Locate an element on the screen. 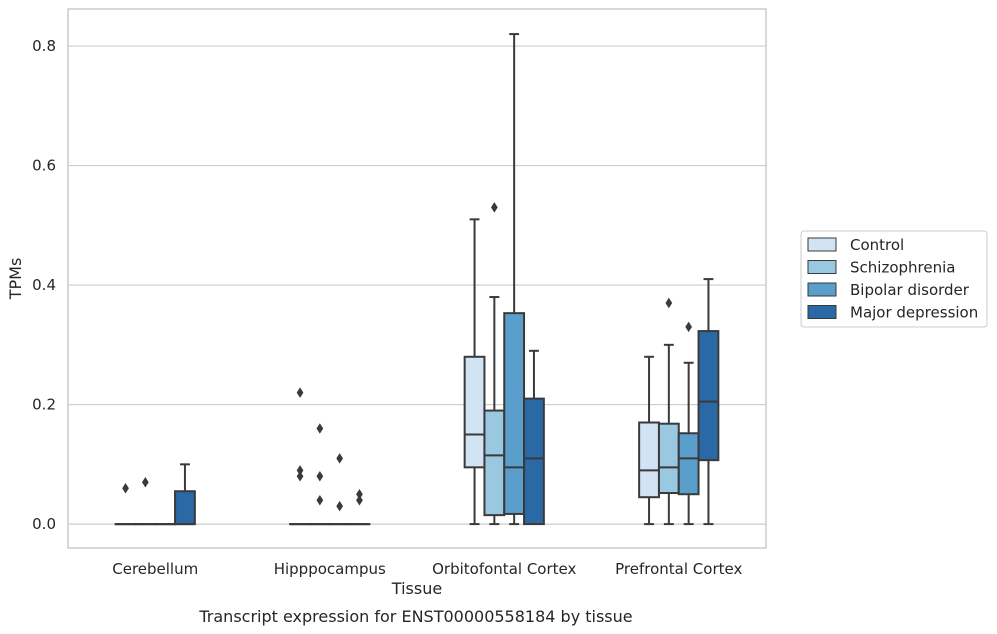 Image resolution: width=997 pixels, height=634 pixels. legend-item: Schizophrenia is located at coordinates (881, 268).